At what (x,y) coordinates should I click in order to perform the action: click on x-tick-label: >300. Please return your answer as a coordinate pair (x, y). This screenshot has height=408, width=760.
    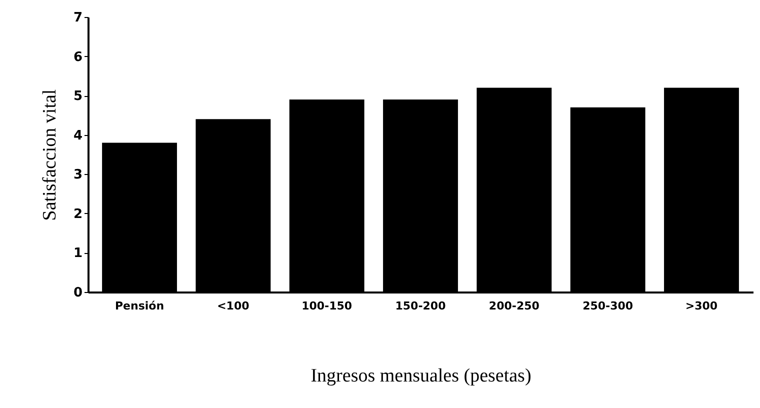
    Looking at the image, I should click on (701, 306).